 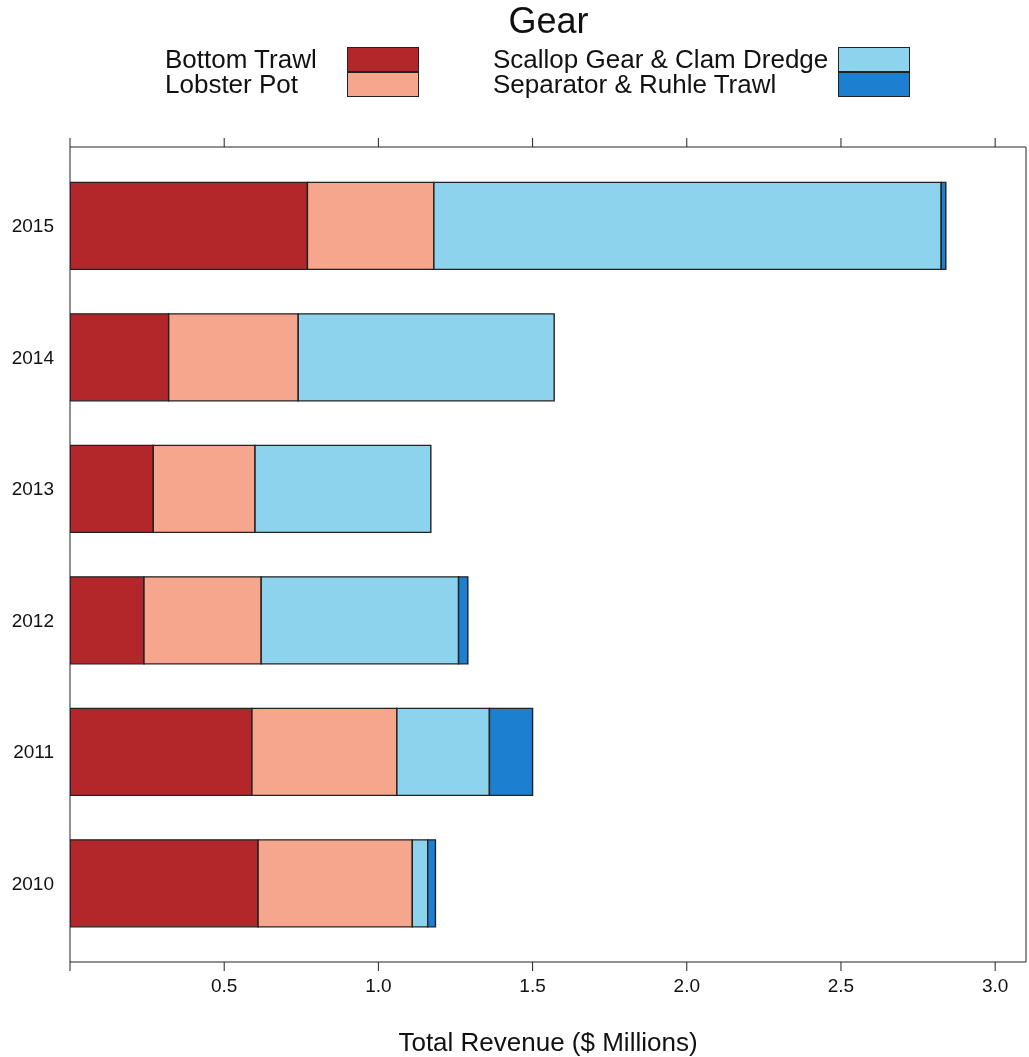 I want to click on y-tick-label: 2010, so click(x=32, y=883).